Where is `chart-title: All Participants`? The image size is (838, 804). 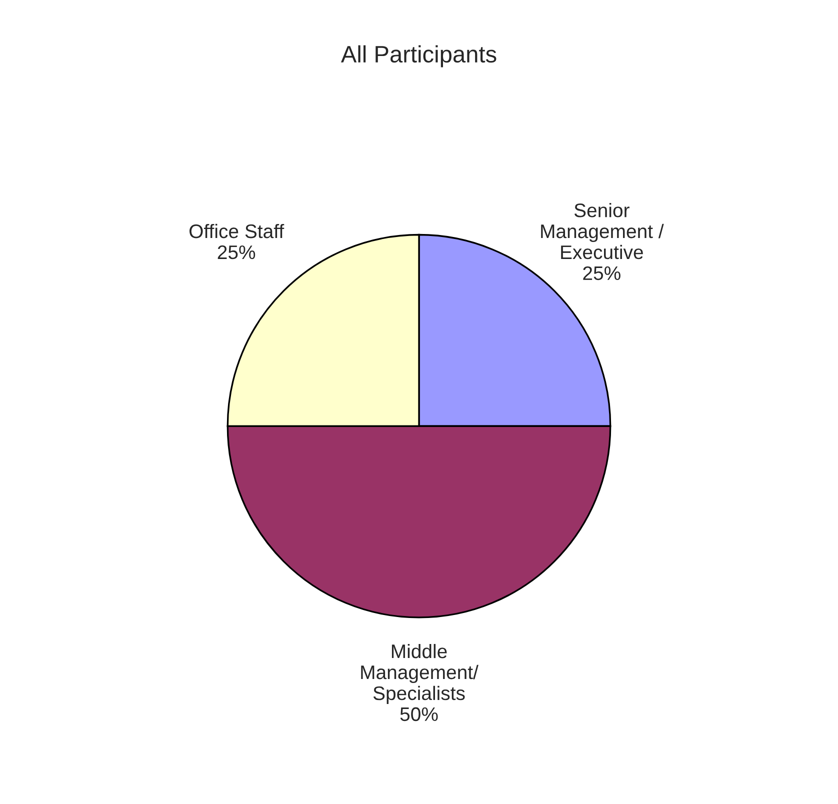
chart-title: All Participants is located at coordinates (418, 56).